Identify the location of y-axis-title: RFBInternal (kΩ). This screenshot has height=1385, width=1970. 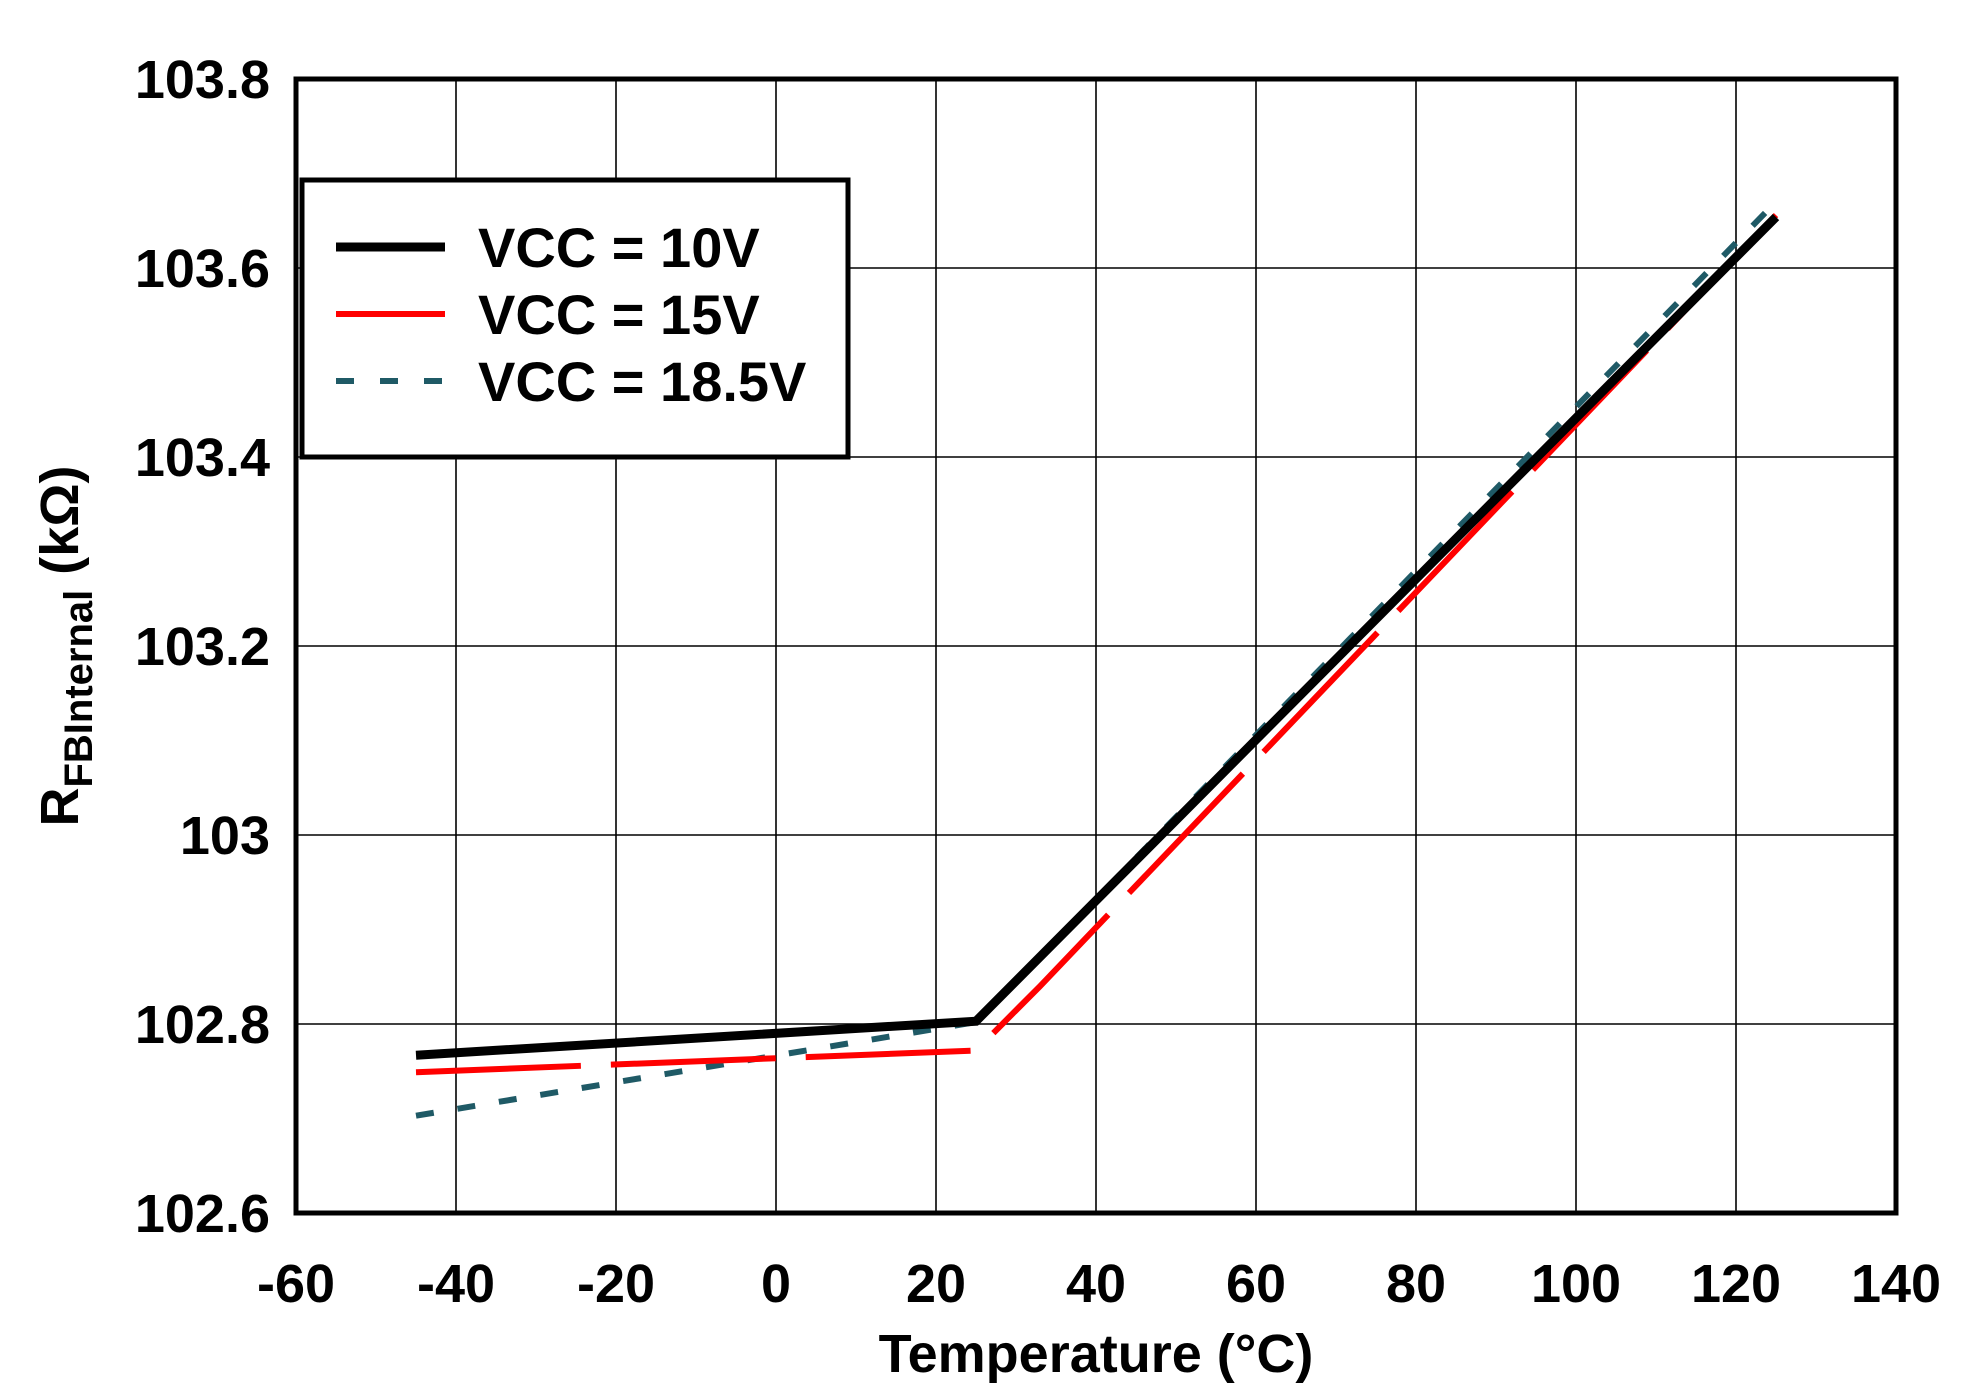
(65, 645).